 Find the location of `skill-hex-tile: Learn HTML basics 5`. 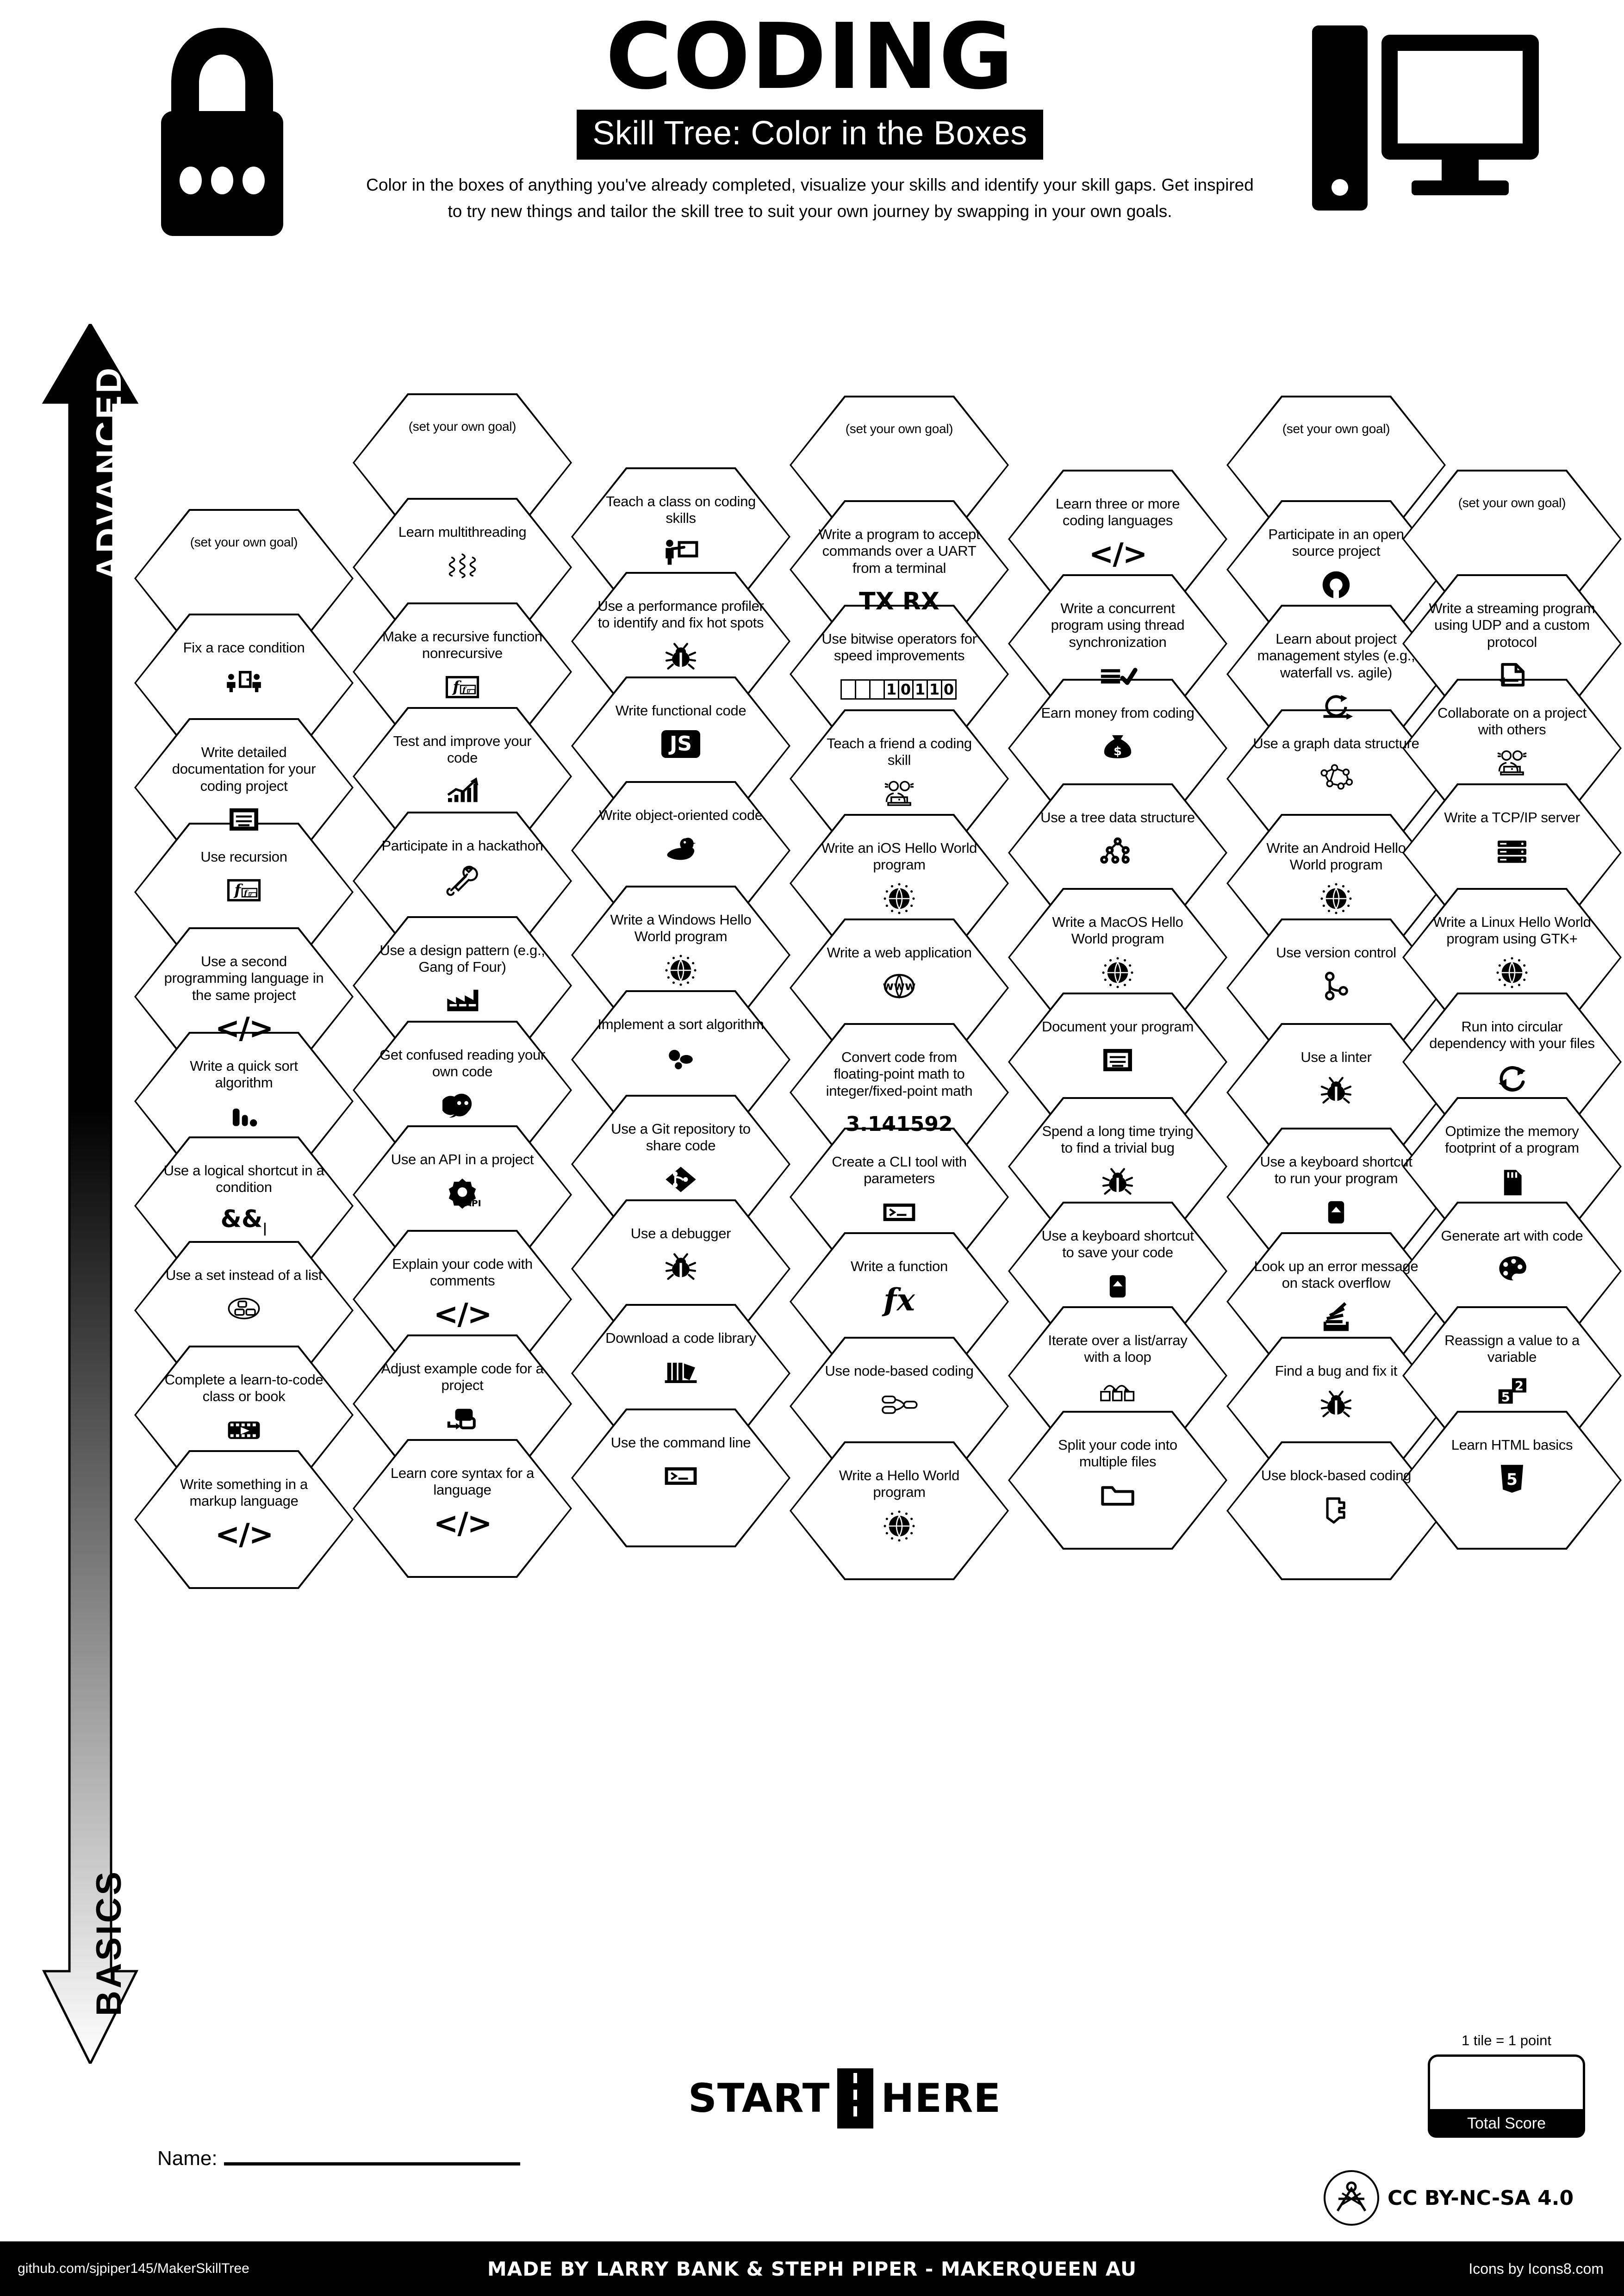

skill-hex-tile: Learn HTML basics 5 is located at coordinates (1512, 1481).